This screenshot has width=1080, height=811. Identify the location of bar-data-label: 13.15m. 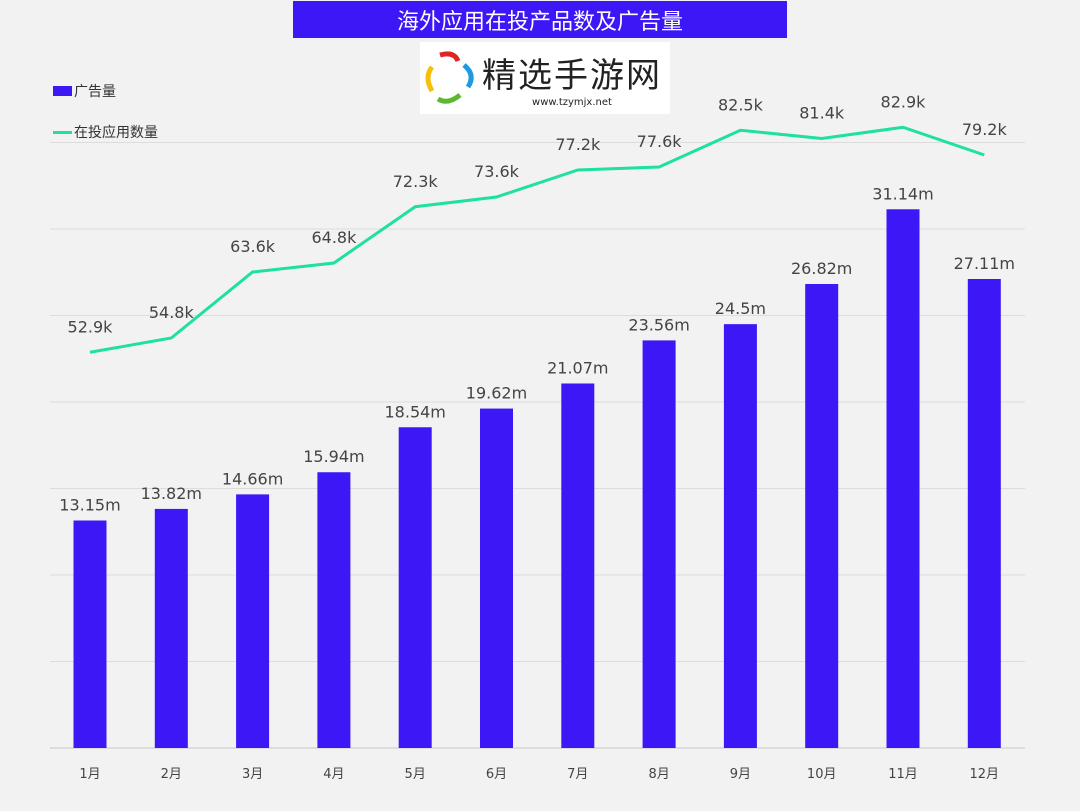
(89, 505).